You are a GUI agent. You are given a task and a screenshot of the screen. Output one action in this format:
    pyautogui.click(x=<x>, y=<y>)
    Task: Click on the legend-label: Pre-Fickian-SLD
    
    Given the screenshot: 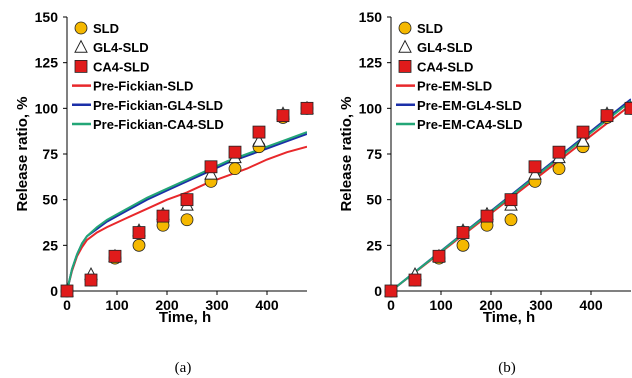 What is the action you would take?
    pyautogui.click(x=143, y=86)
    